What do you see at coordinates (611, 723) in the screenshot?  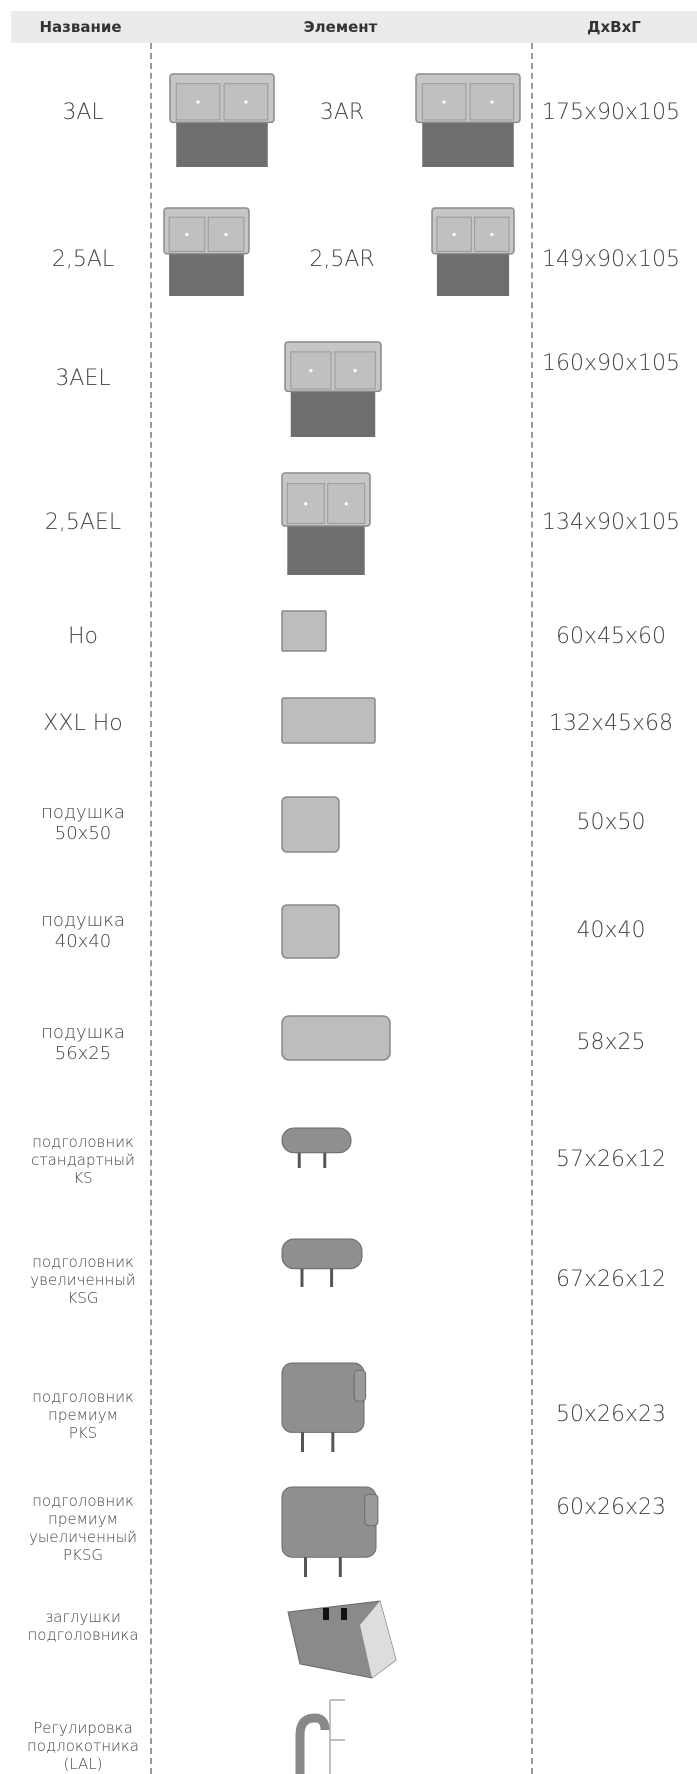 I see `dimensions: 132x45x68` at bounding box center [611, 723].